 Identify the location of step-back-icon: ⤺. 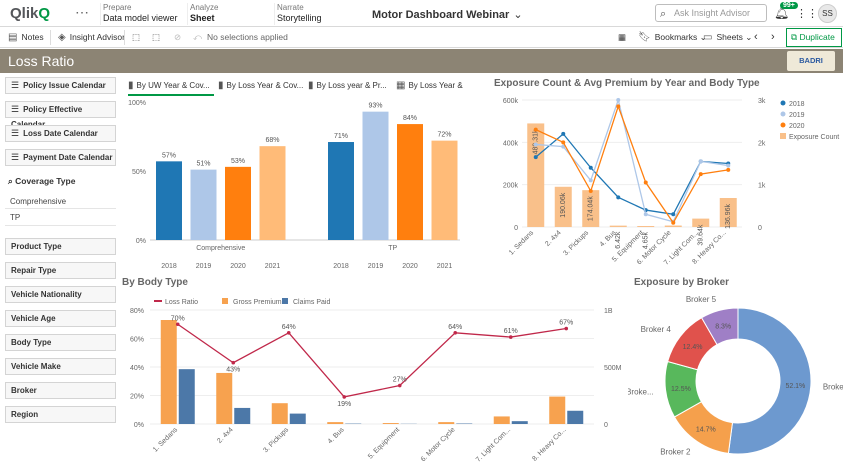
(198, 37).